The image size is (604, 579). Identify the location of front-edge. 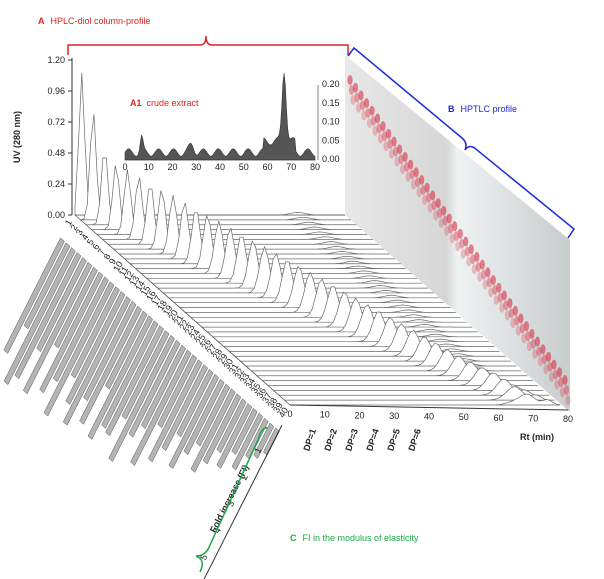
(182, 310).